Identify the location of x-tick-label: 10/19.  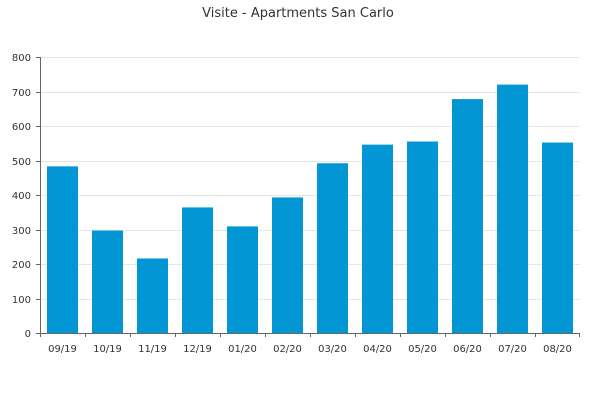
(107, 349).